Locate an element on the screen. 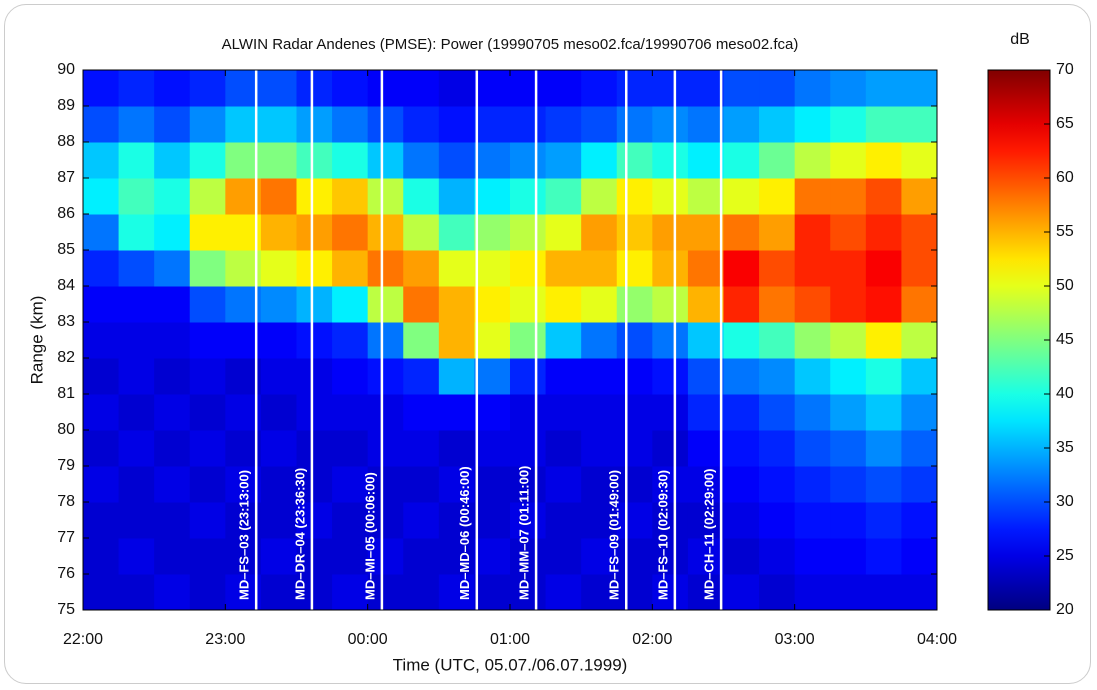 The image size is (1097, 690). colorbar-label: dB is located at coordinates (1020, 39).